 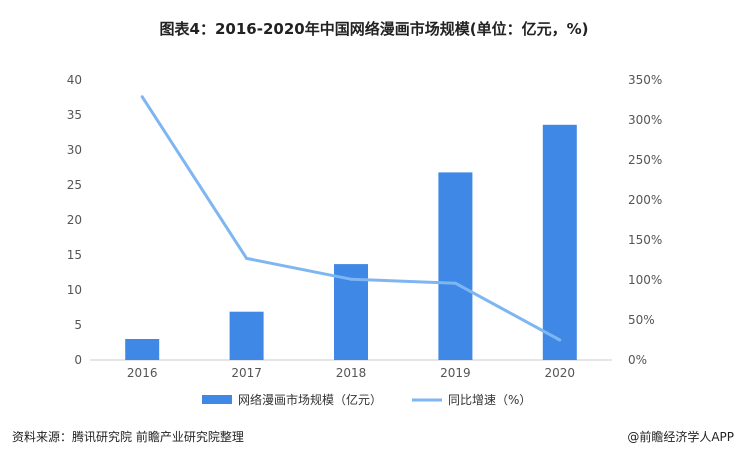 I want to click on y-right-tick-label: 100%, so click(x=645, y=280).